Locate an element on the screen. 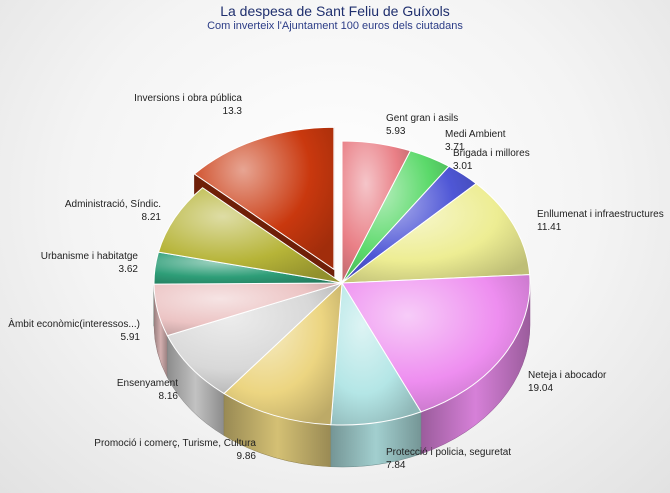 The image size is (670, 493). slice-value: 3.62 is located at coordinates (129, 269).